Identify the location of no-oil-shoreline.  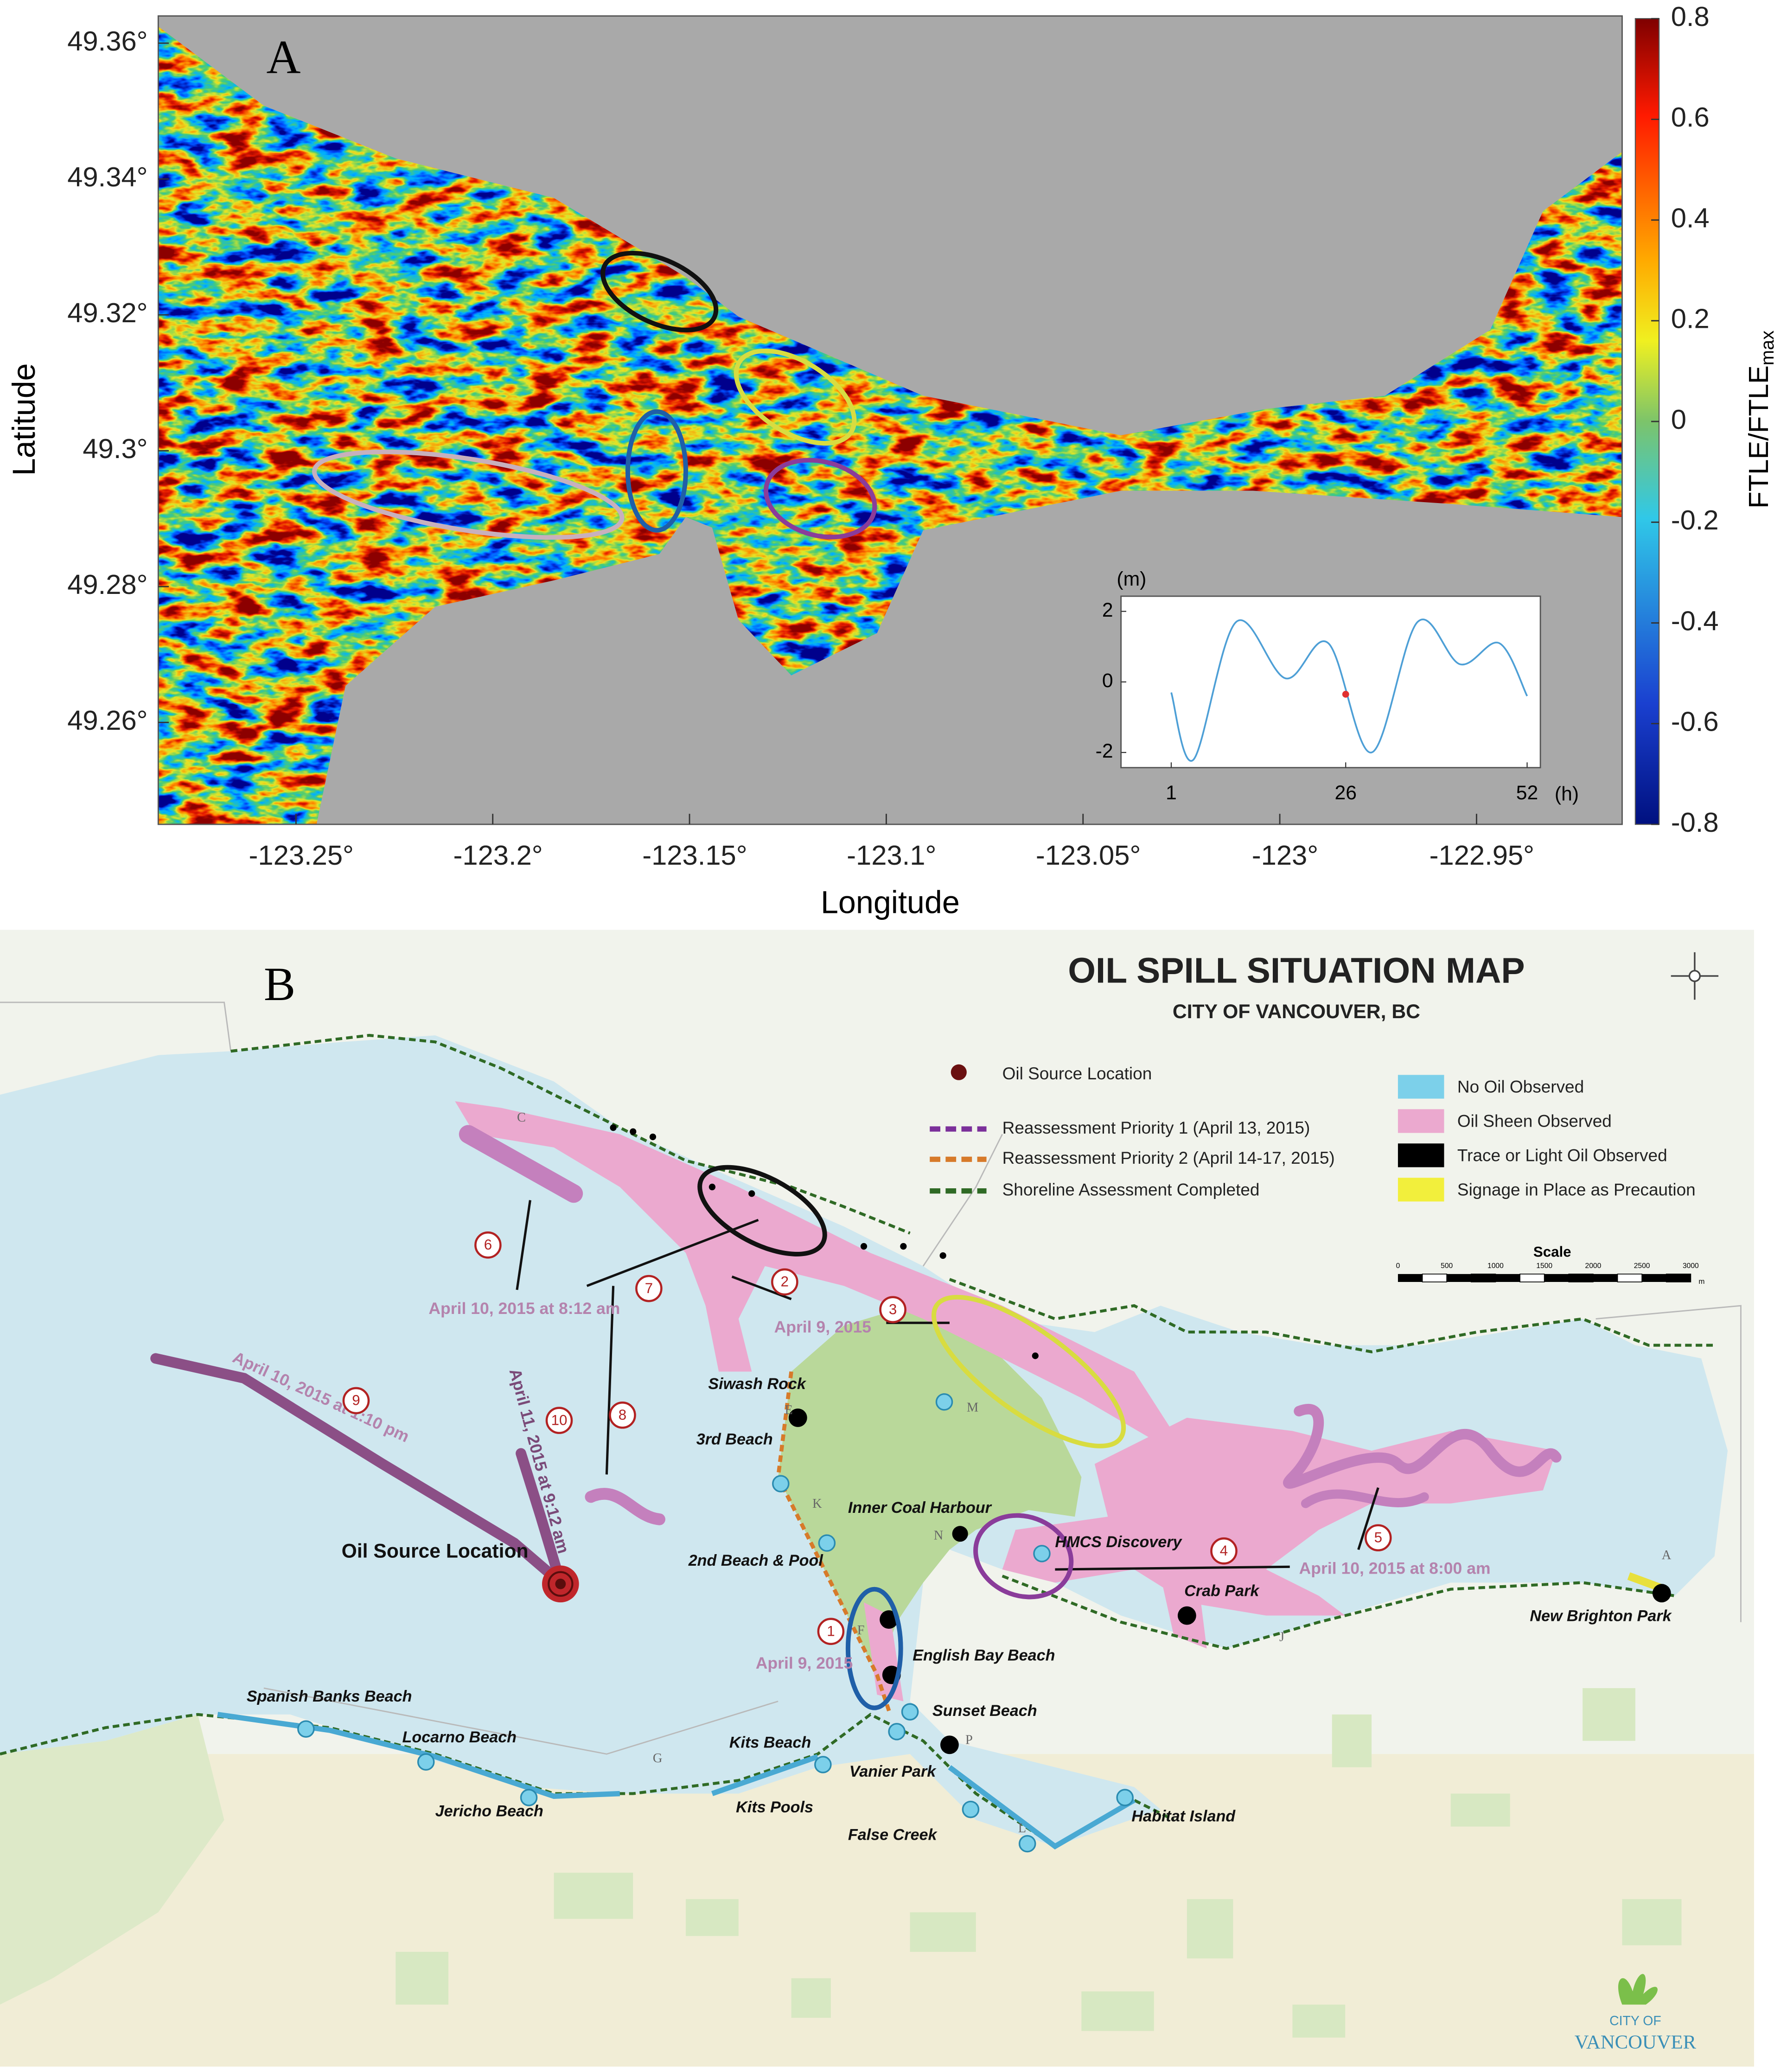
(676, 1781).